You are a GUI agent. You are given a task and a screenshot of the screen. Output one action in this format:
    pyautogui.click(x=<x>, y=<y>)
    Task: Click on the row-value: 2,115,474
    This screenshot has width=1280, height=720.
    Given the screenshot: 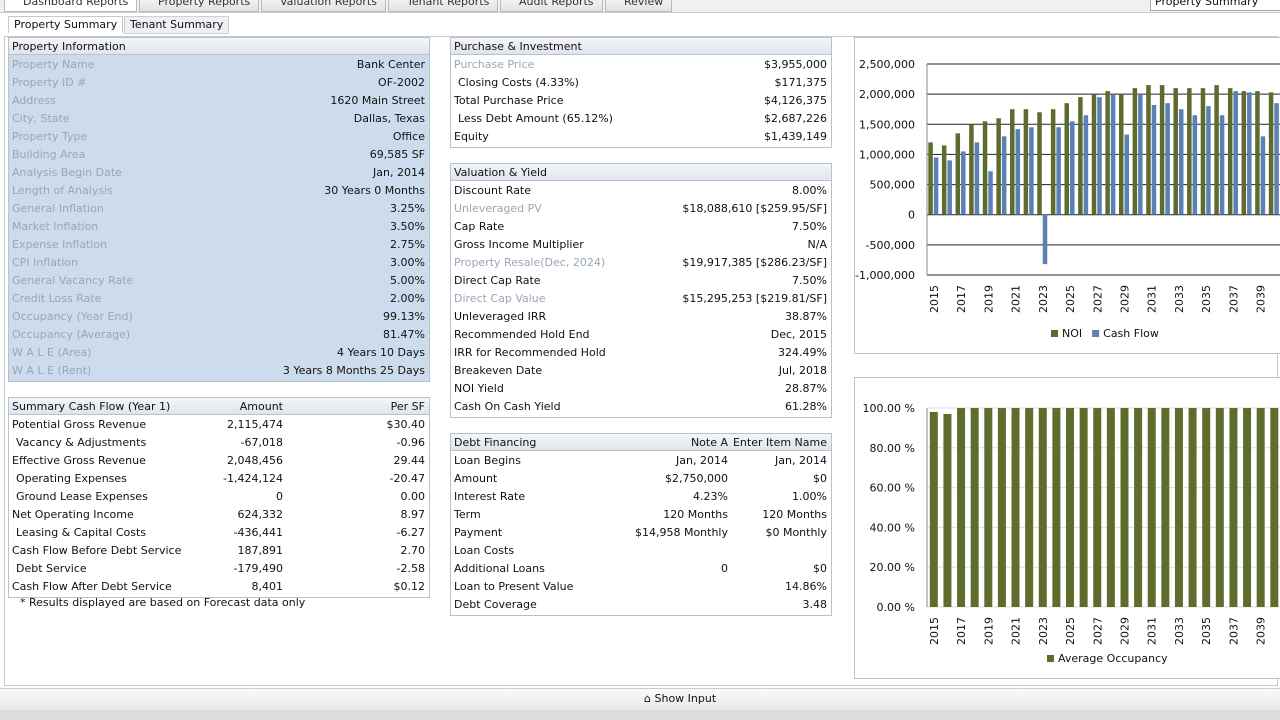 What is the action you would take?
    pyautogui.click(x=255, y=424)
    